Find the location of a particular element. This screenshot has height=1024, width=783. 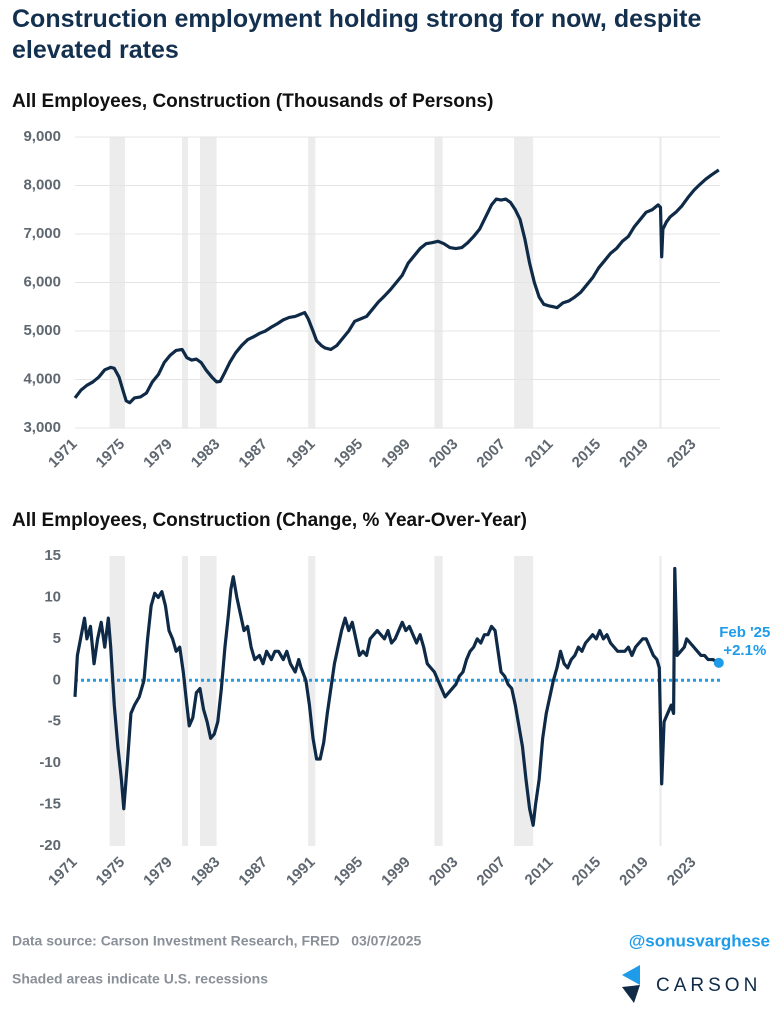

y-tick-label: 3,000 is located at coordinates (42, 427).